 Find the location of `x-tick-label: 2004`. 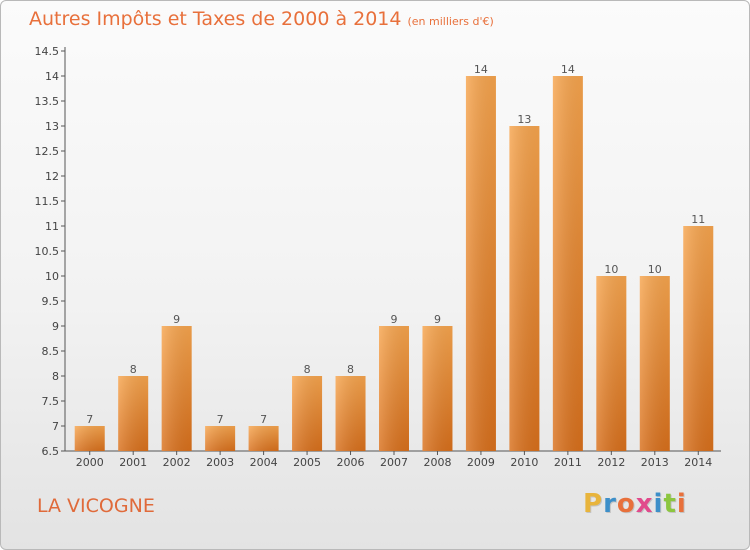

x-tick-label: 2004 is located at coordinates (264, 462).